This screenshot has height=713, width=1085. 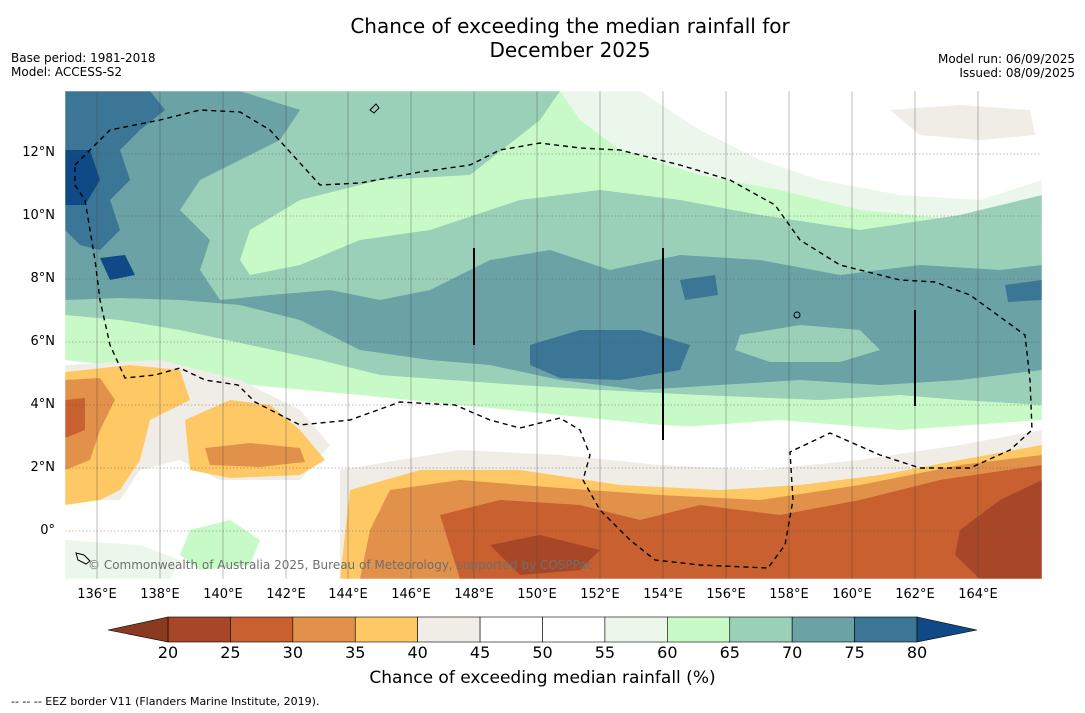 What do you see at coordinates (160, 594) in the screenshot?
I see `lon-label-138e: 138°E` at bounding box center [160, 594].